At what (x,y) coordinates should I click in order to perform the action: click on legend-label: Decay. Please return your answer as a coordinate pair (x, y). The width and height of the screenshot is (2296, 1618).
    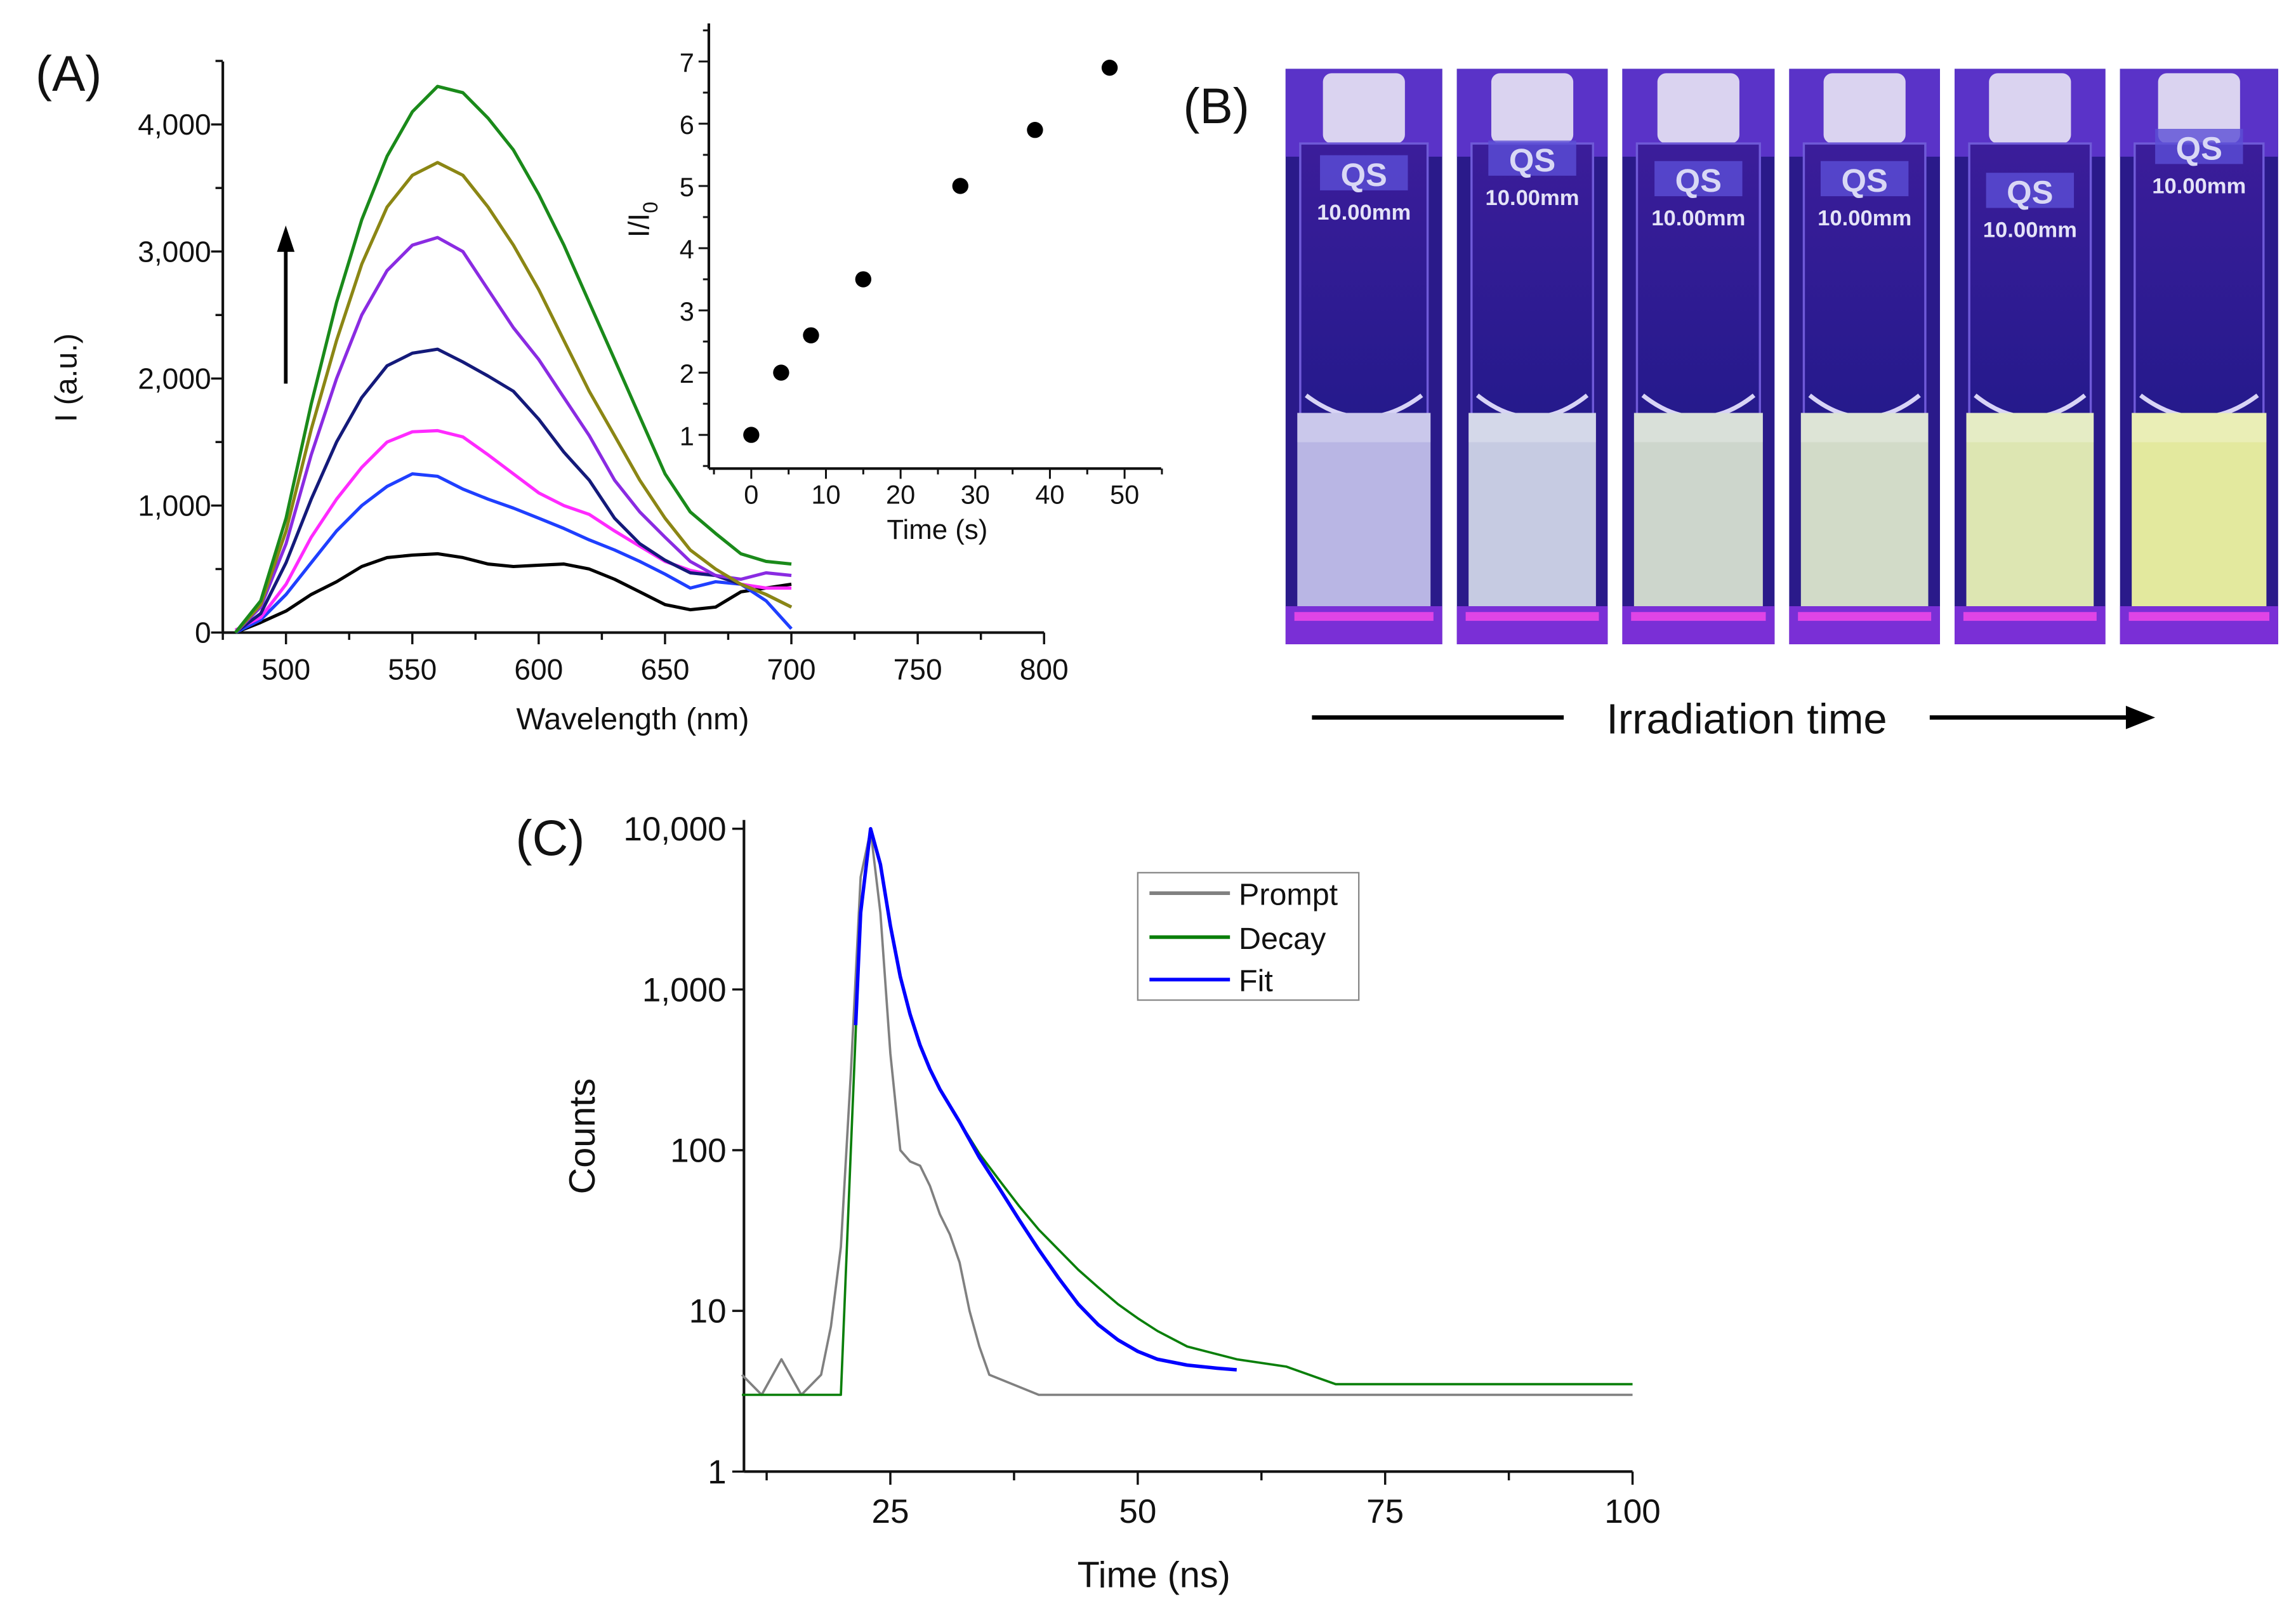
    Looking at the image, I should click on (1283, 939).